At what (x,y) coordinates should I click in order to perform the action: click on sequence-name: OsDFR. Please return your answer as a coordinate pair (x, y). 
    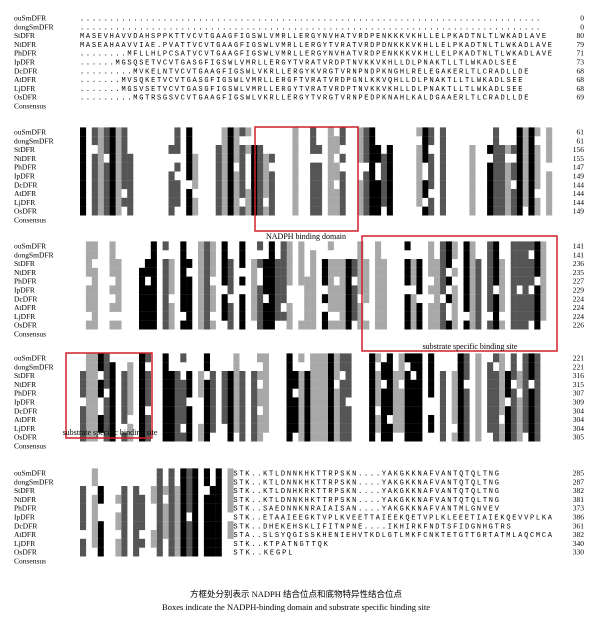
    Looking at the image, I should click on (25, 211).